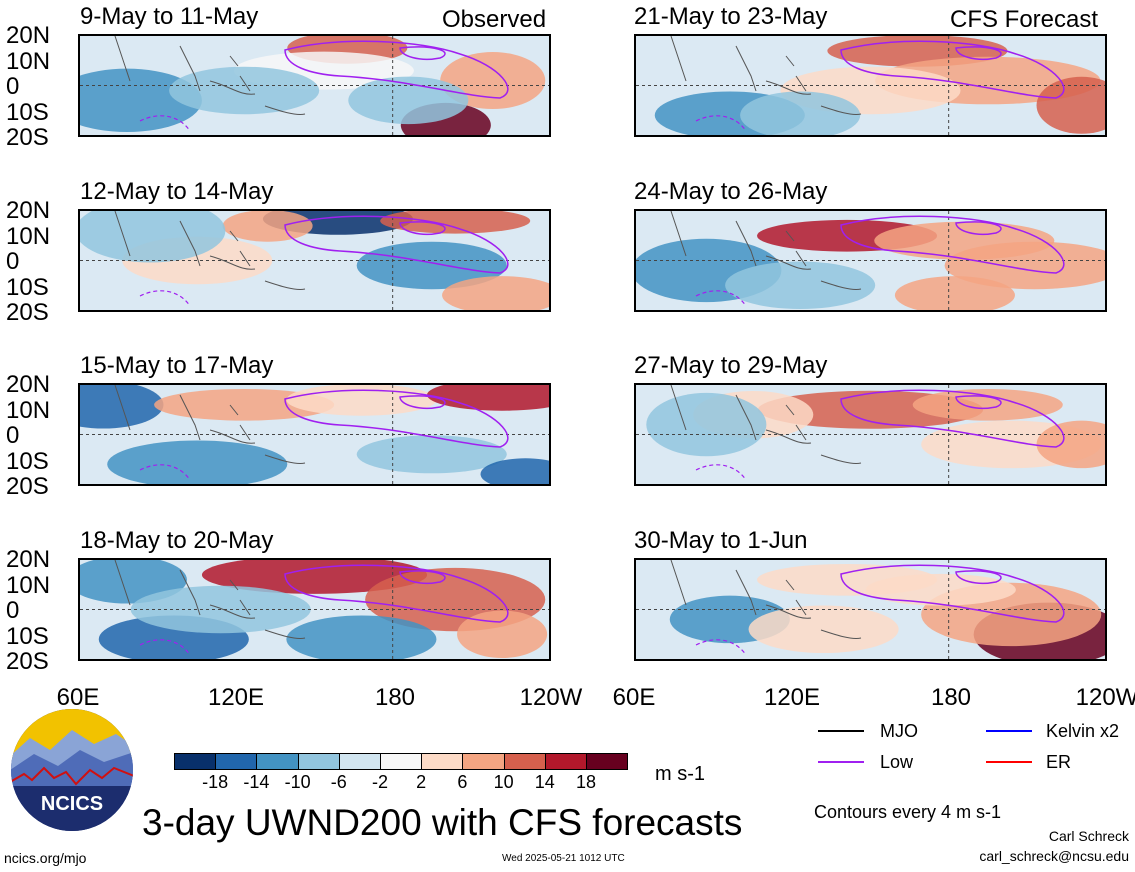 This screenshot has height=872, width=1135. I want to click on legend-label: MJO, so click(899, 731).